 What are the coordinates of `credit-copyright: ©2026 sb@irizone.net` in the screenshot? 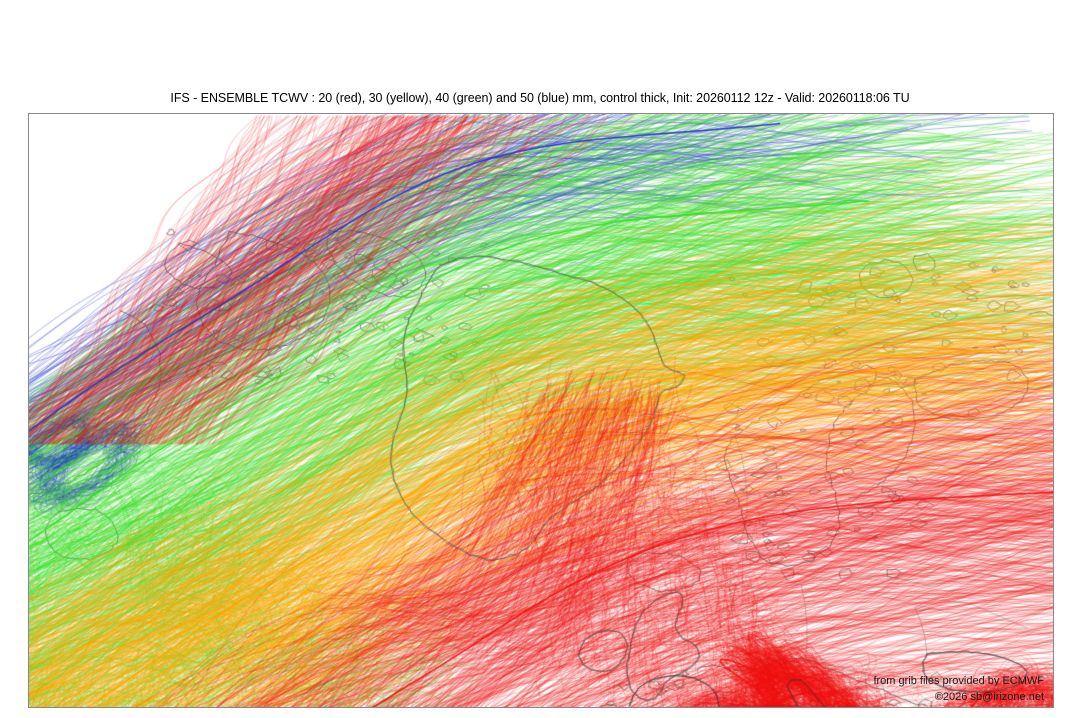 It's located at (989, 697).